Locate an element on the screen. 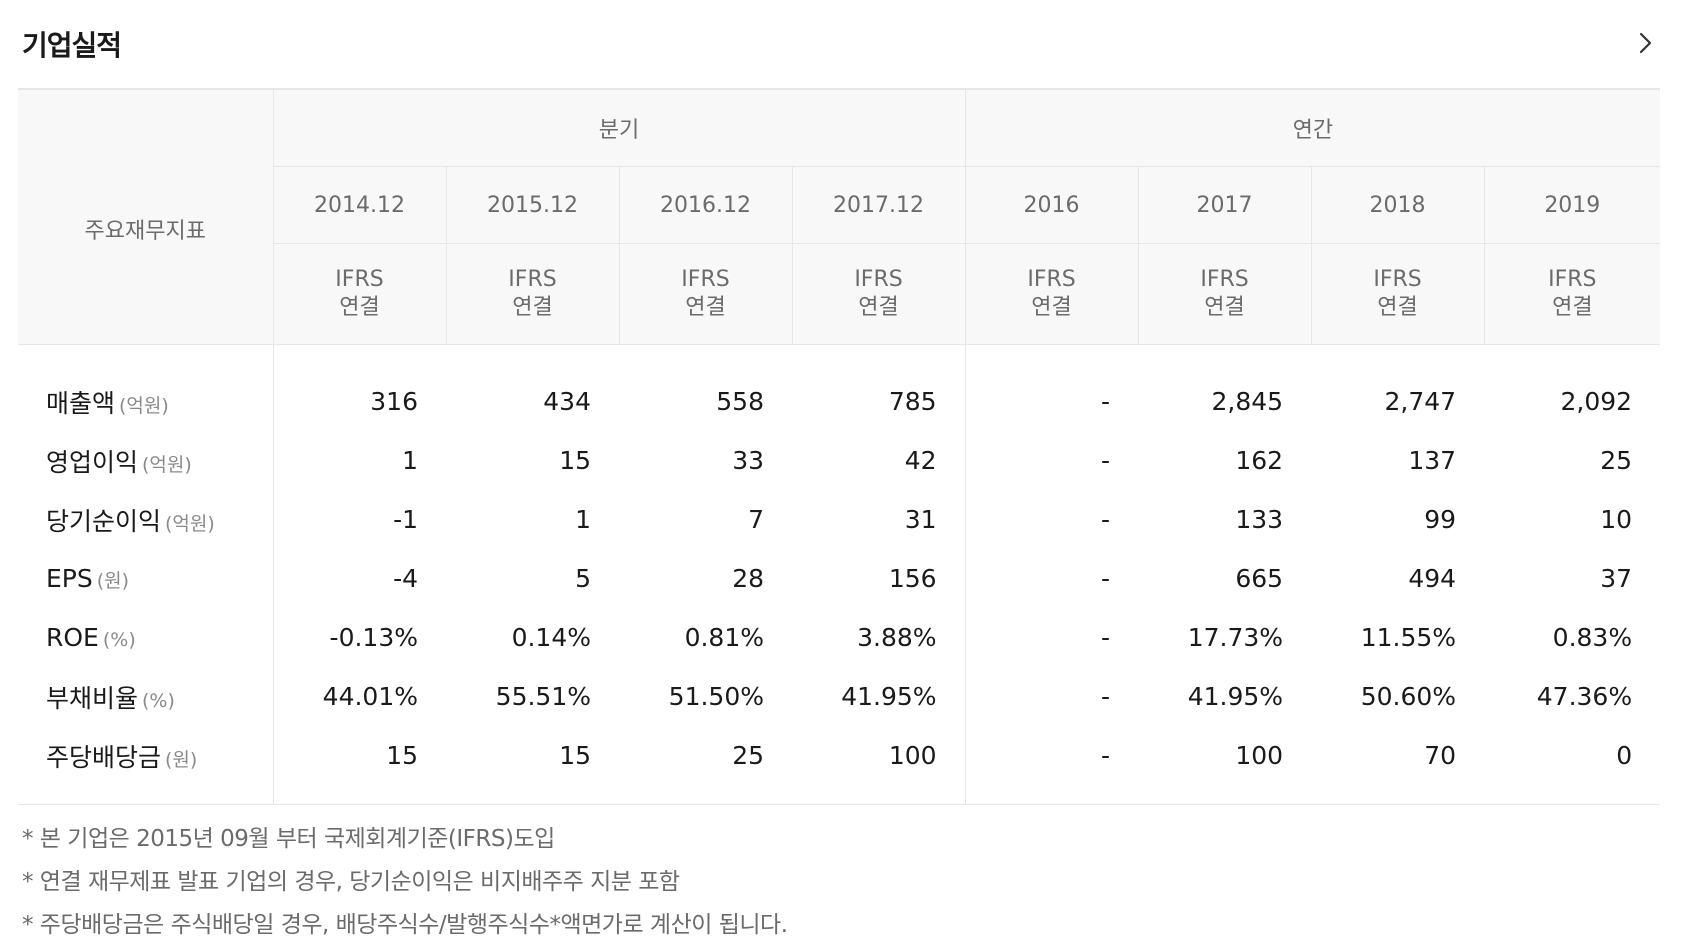 The width and height of the screenshot is (1684, 947). metric-label: 영업이익 (억원) is located at coordinates (145, 460).